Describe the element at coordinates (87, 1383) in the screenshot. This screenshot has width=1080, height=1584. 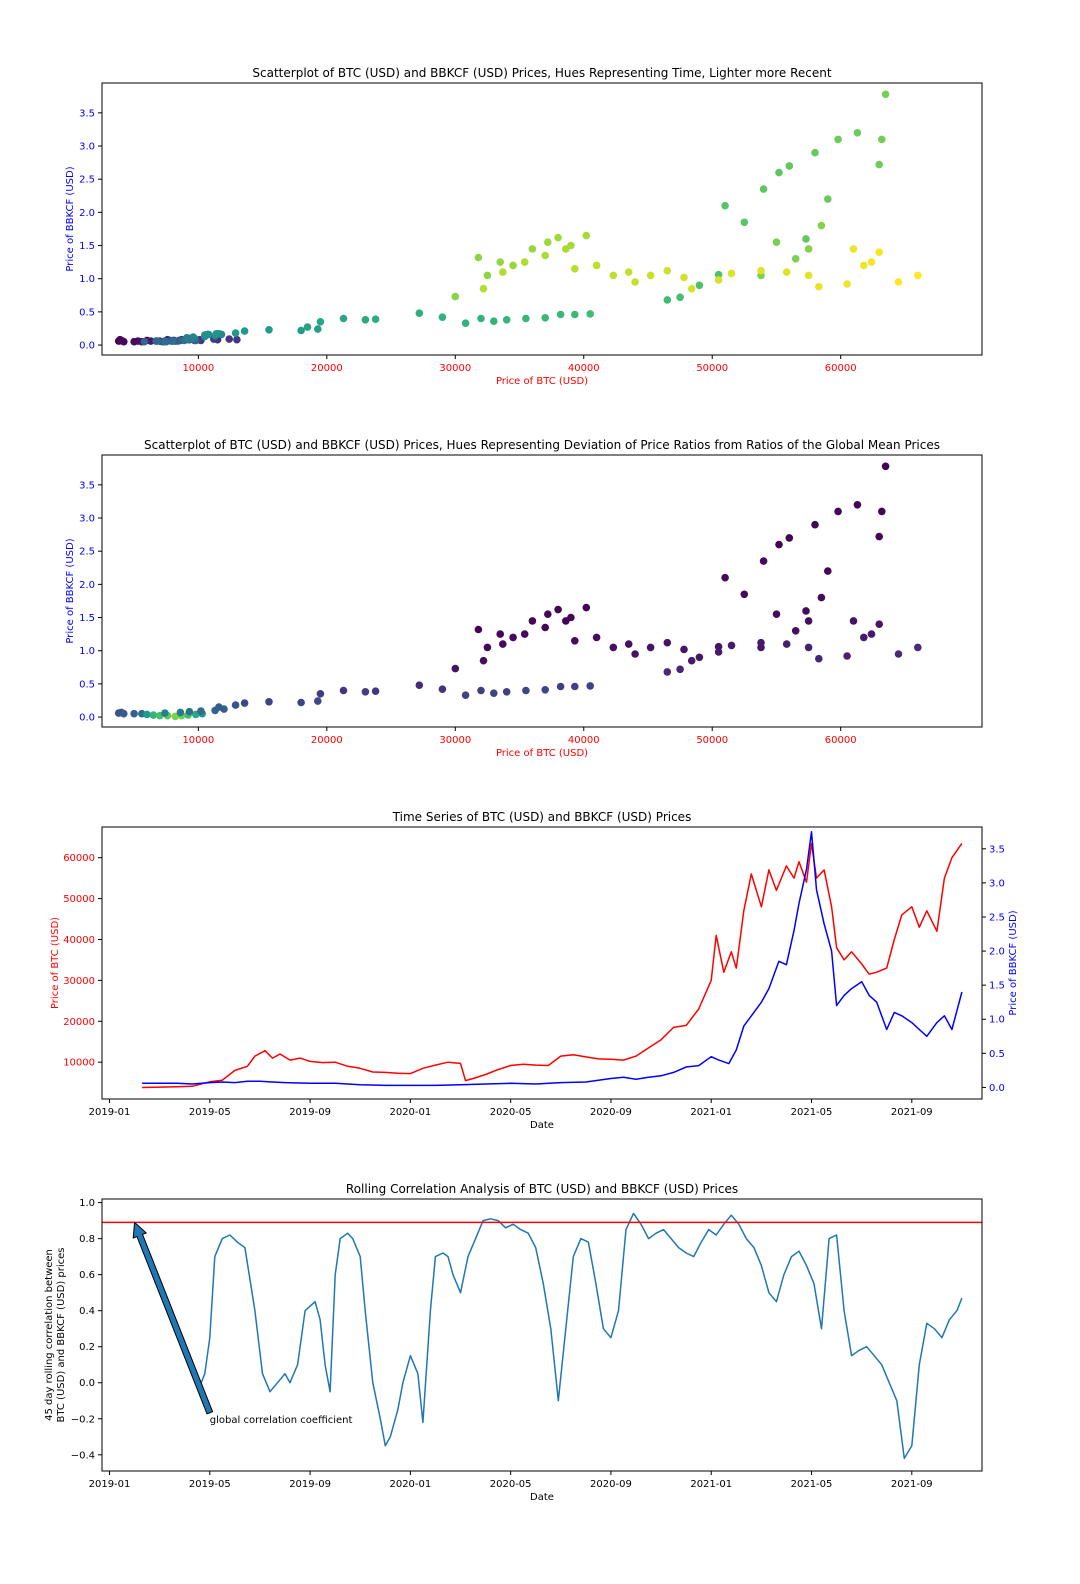
I see `y-tick-label: 0.0` at that location.